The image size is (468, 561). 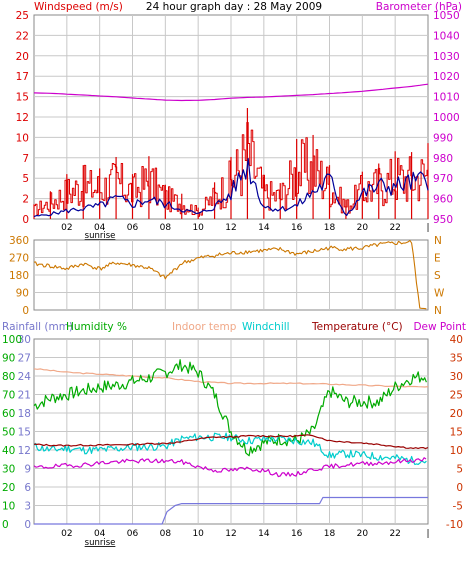 What do you see at coordinates (456, 359) in the screenshot?
I see `temperature-tick-35: 35` at bounding box center [456, 359].